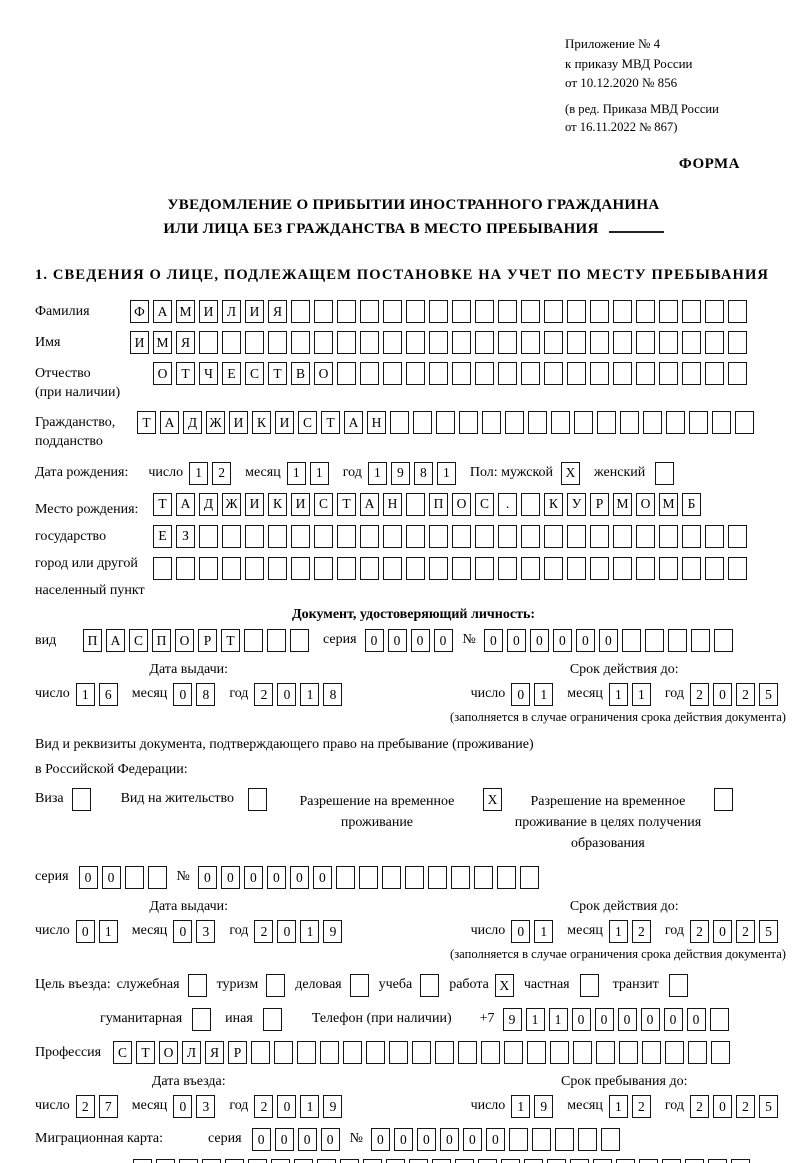  I want to click on temp-residence-education-checkbox, so click(723, 799).